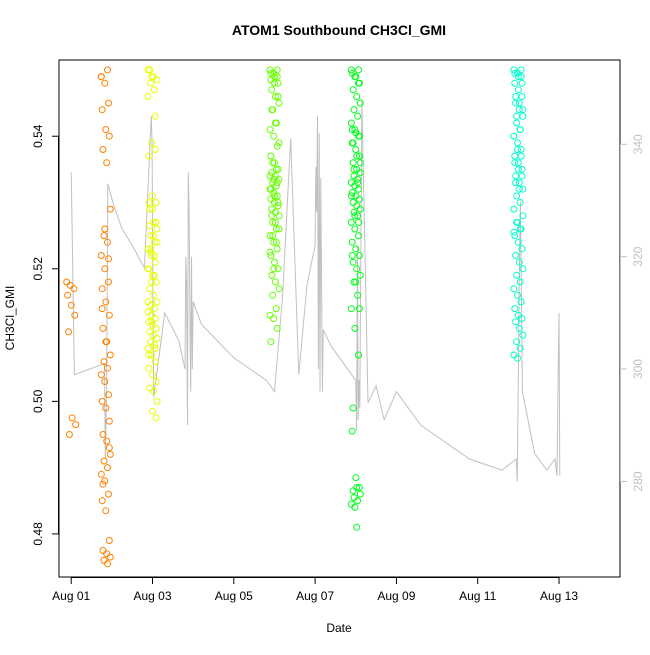 The image size is (650, 655). Describe the element at coordinates (38, 136) in the screenshot. I see `y-tick-label: 0.54` at that location.